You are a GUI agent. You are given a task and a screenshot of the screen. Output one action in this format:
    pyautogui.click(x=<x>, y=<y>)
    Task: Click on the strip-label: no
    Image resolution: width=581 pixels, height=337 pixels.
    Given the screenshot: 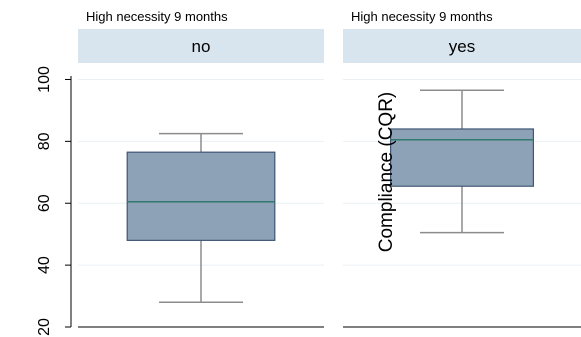 What is the action you would take?
    pyautogui.click(x=201, y=46)
    